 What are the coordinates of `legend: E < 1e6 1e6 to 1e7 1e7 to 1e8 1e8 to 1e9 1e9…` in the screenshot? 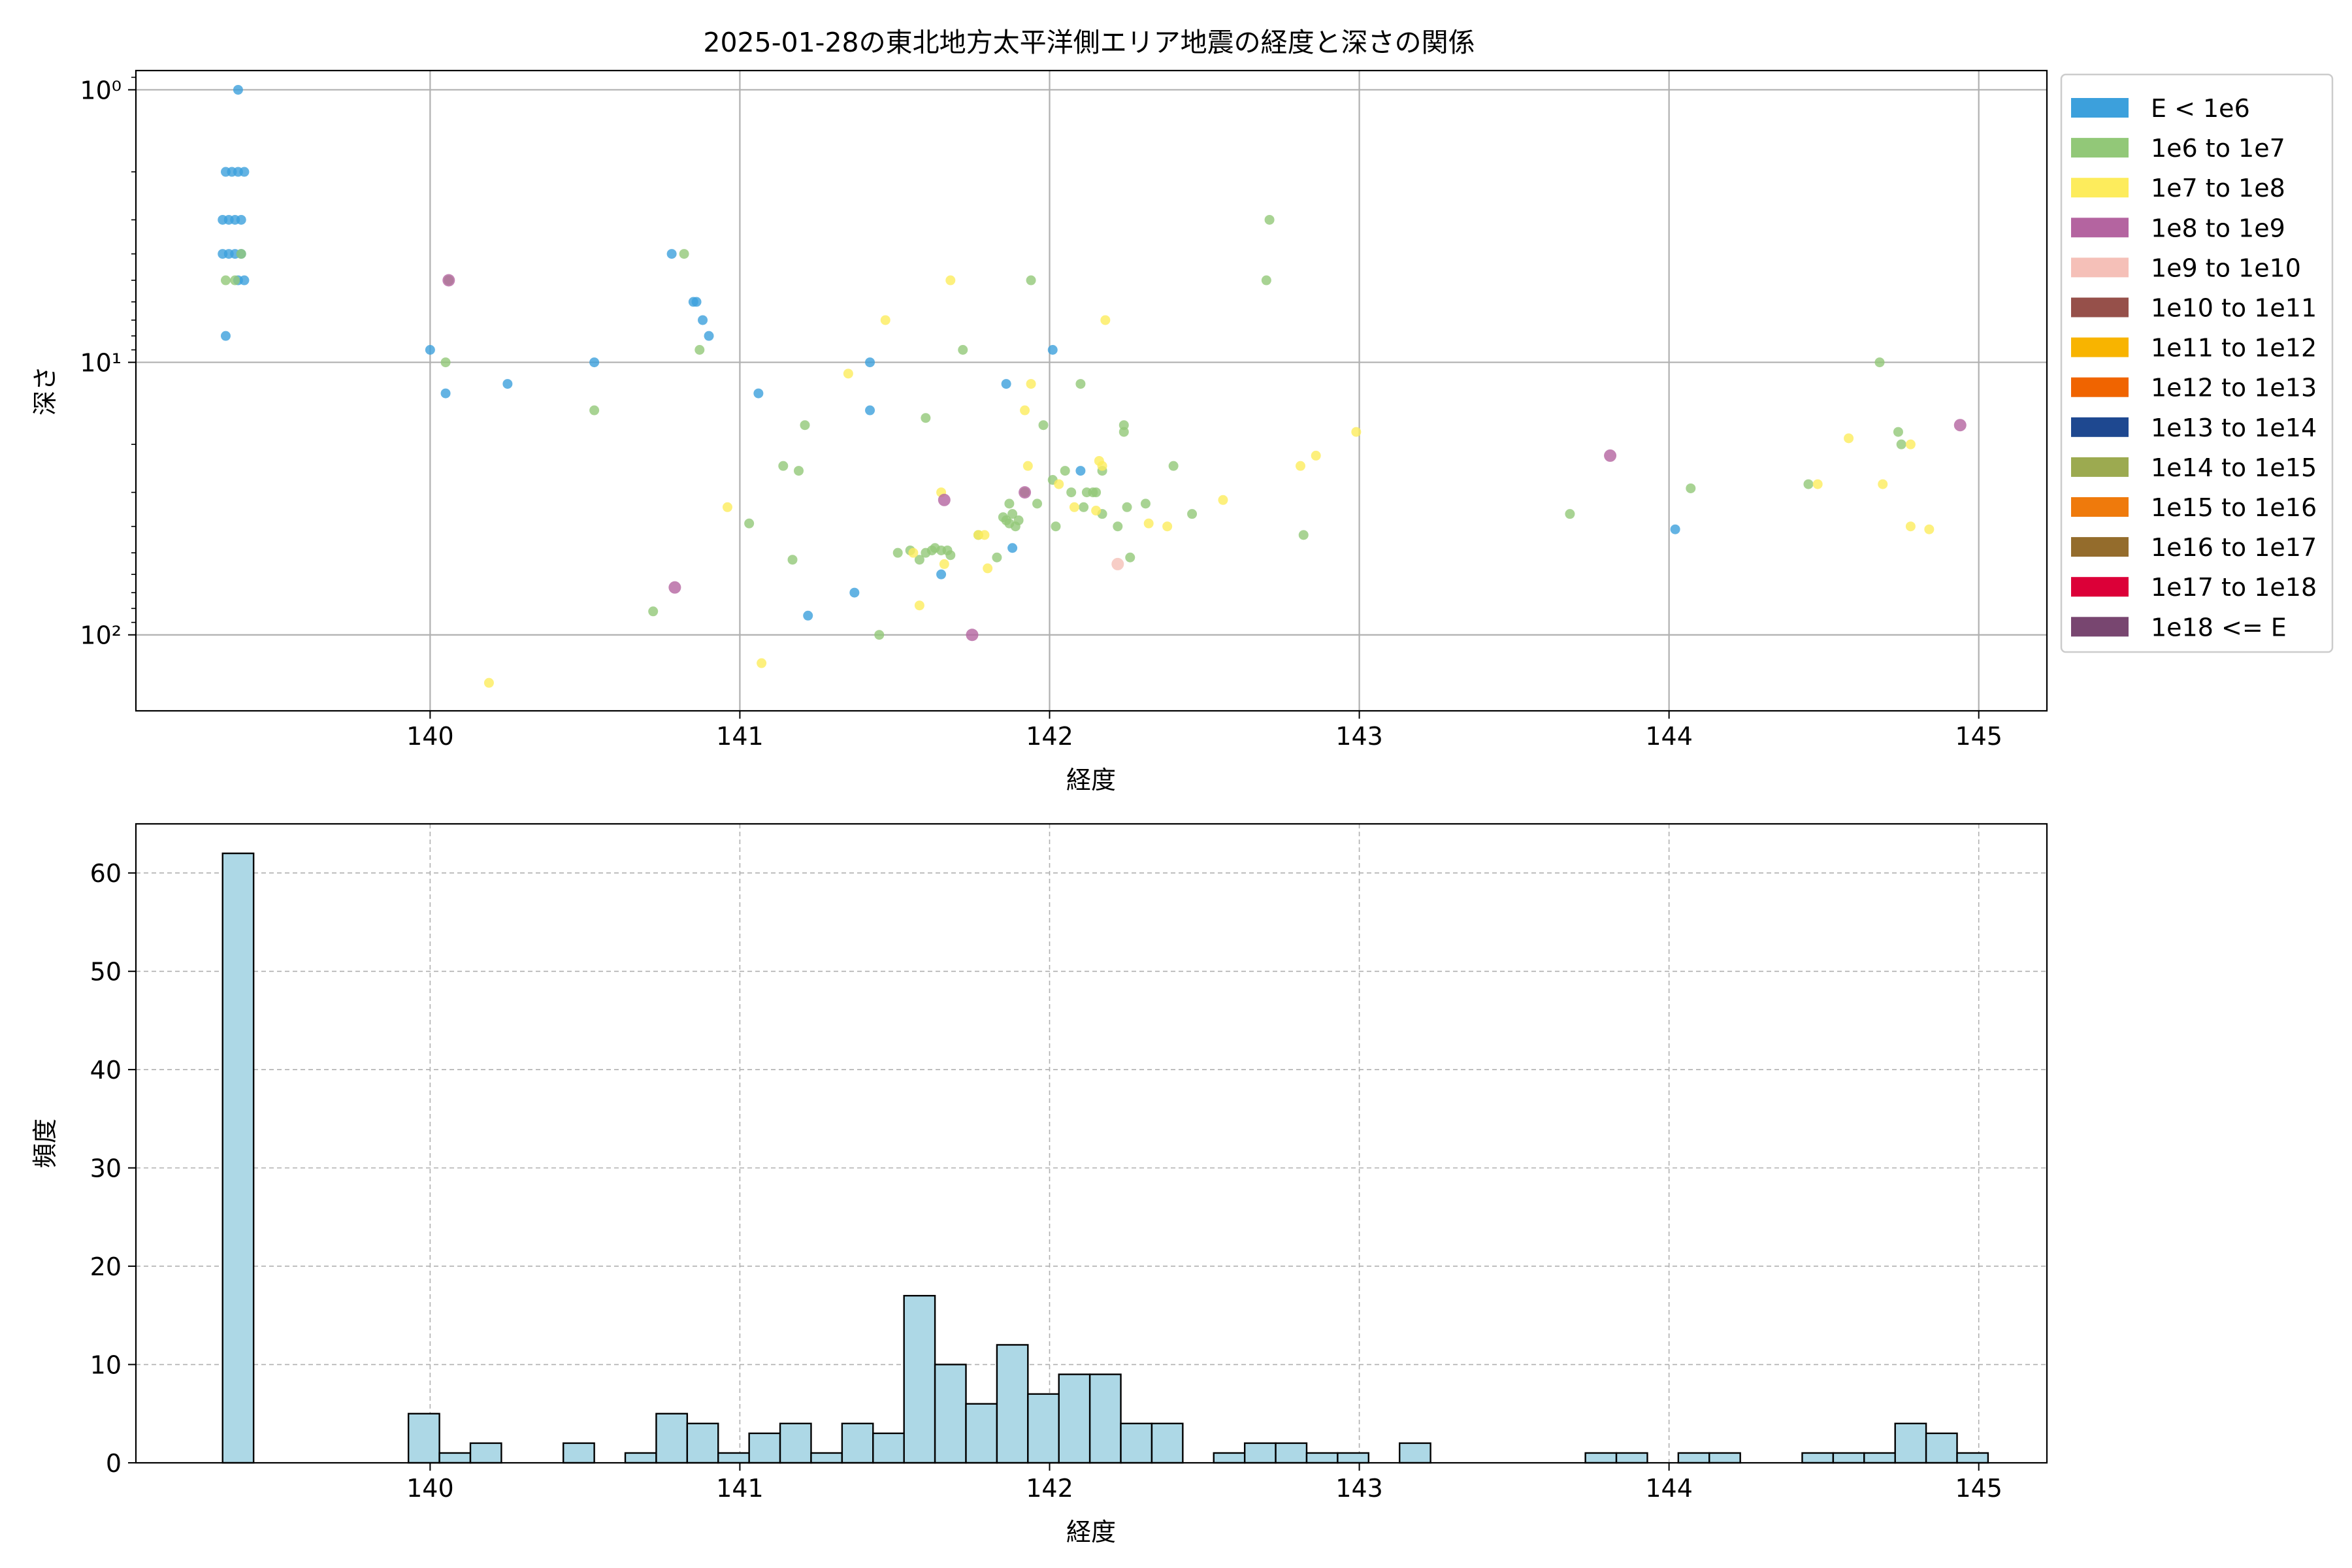 It's located at (2197, 363).